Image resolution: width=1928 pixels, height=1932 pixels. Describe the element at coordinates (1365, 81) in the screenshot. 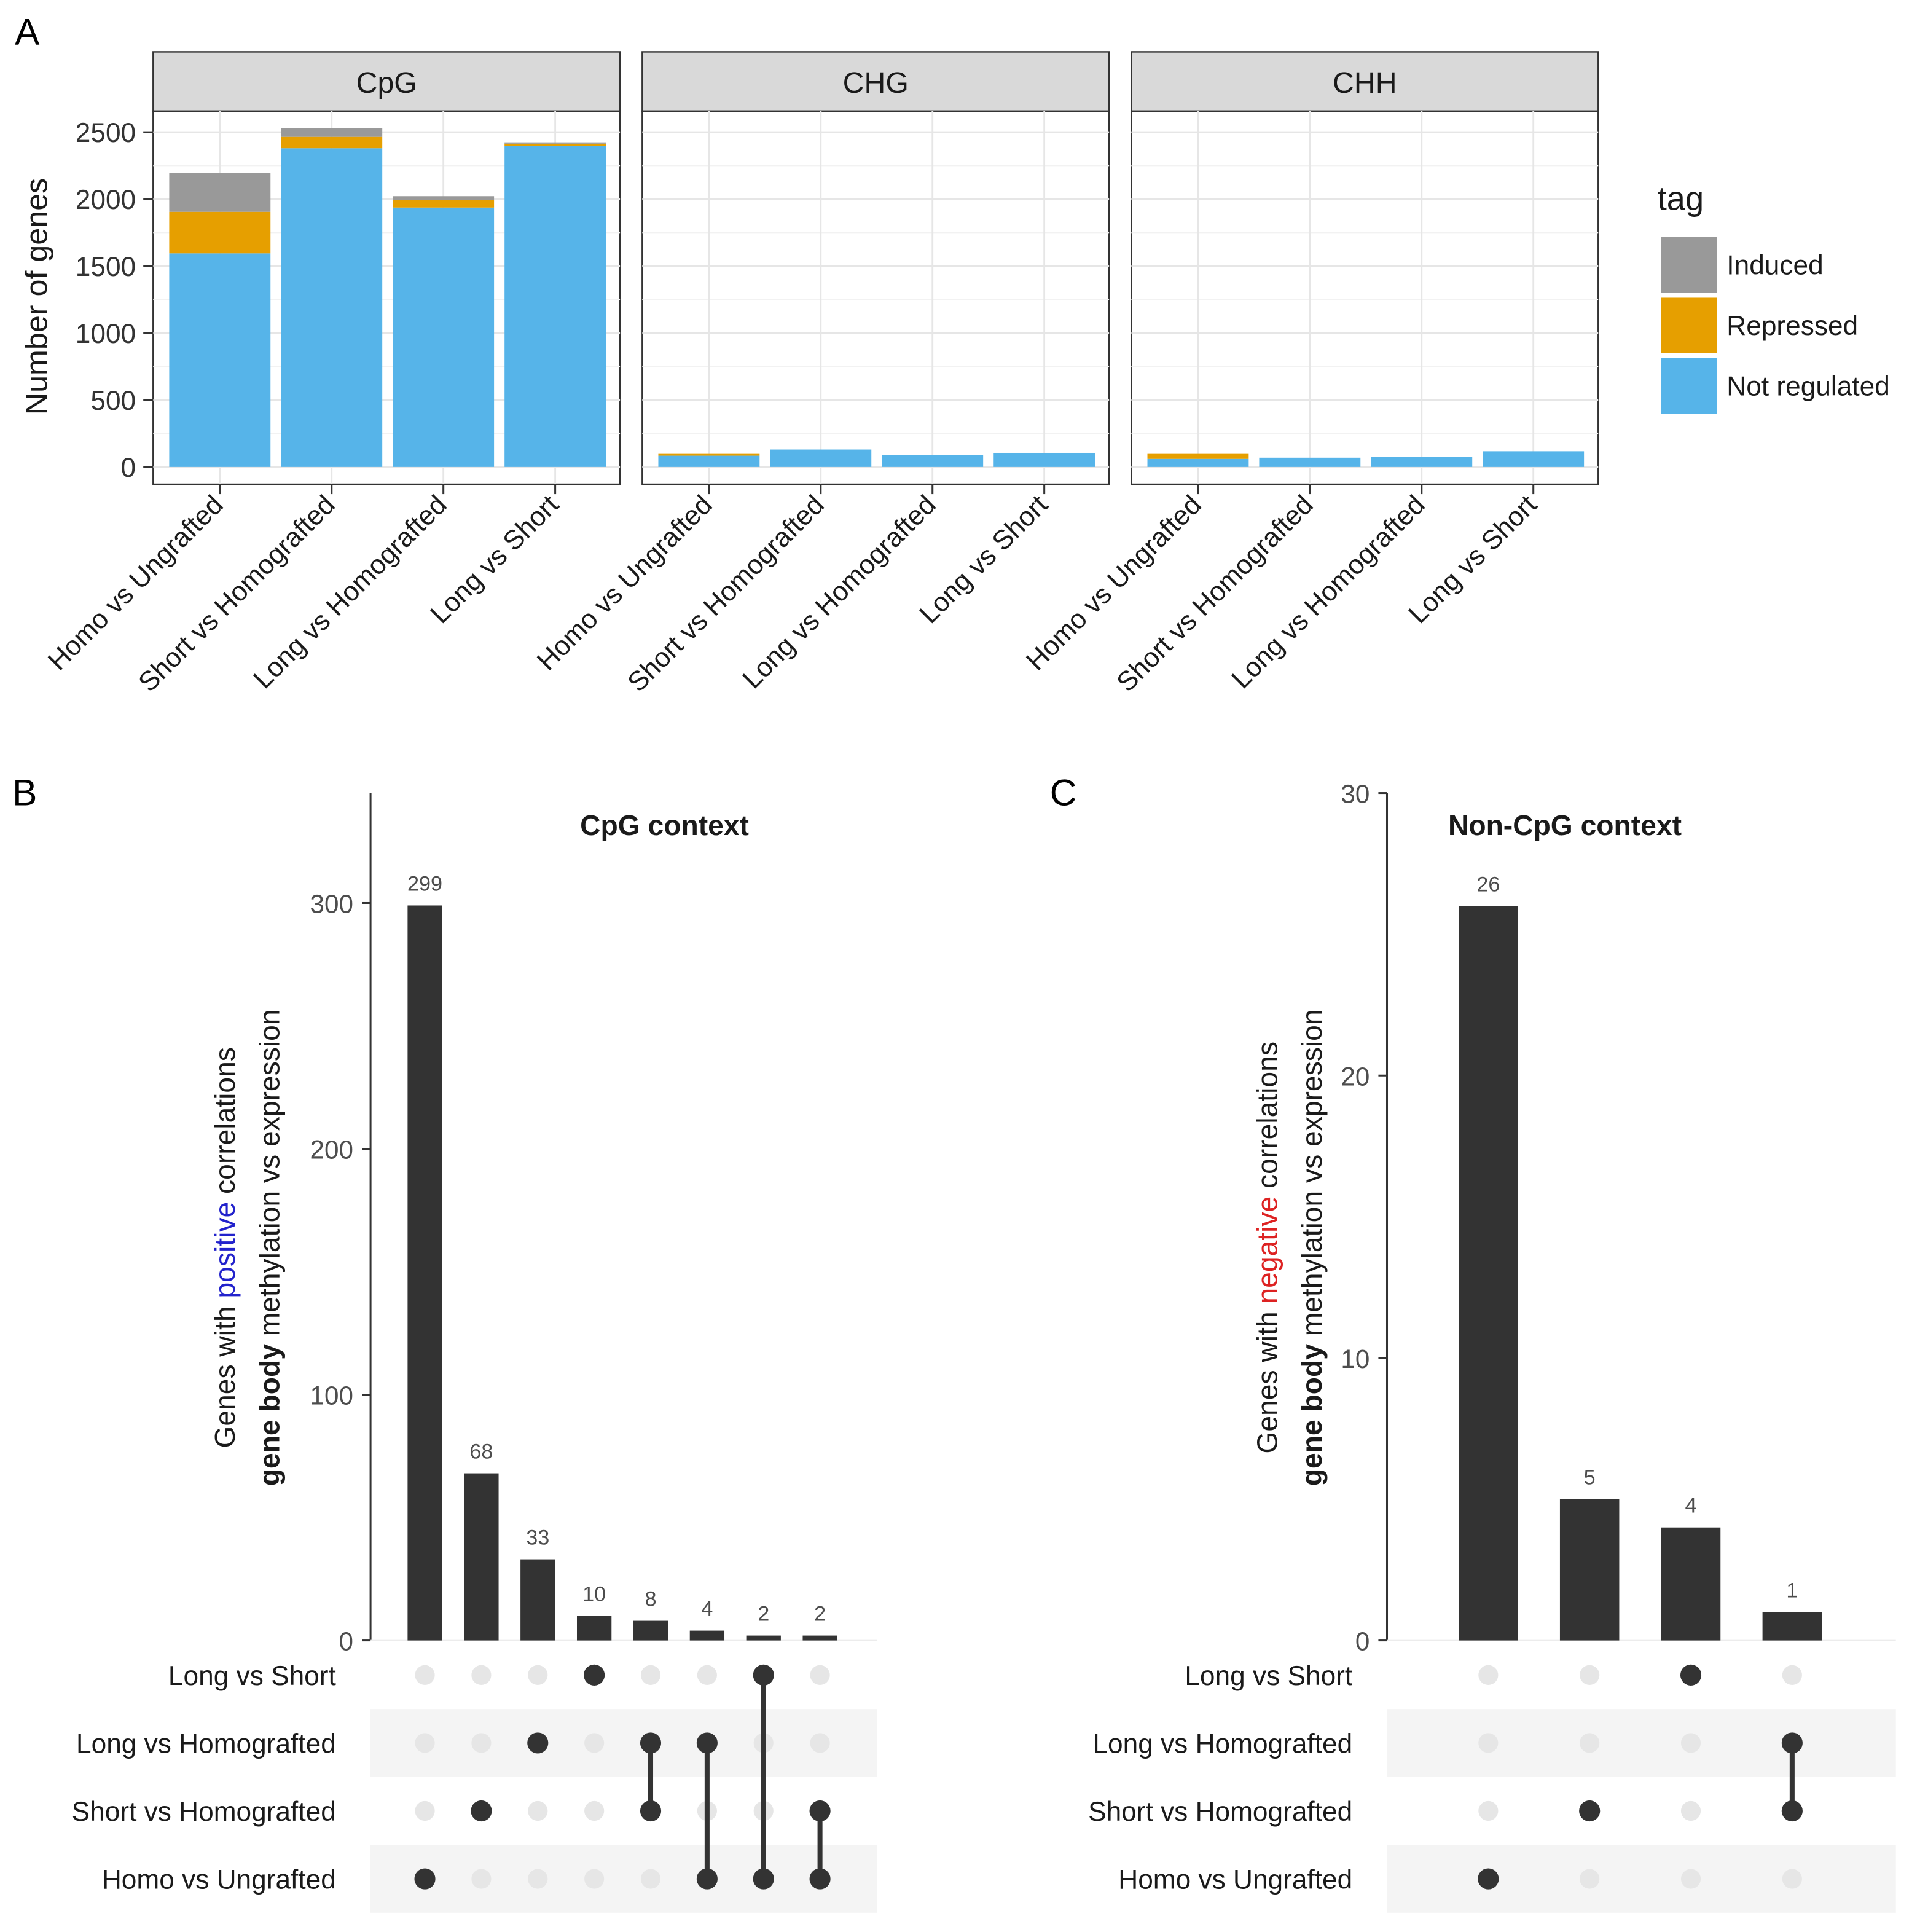

I see `facet-strip` at that location.